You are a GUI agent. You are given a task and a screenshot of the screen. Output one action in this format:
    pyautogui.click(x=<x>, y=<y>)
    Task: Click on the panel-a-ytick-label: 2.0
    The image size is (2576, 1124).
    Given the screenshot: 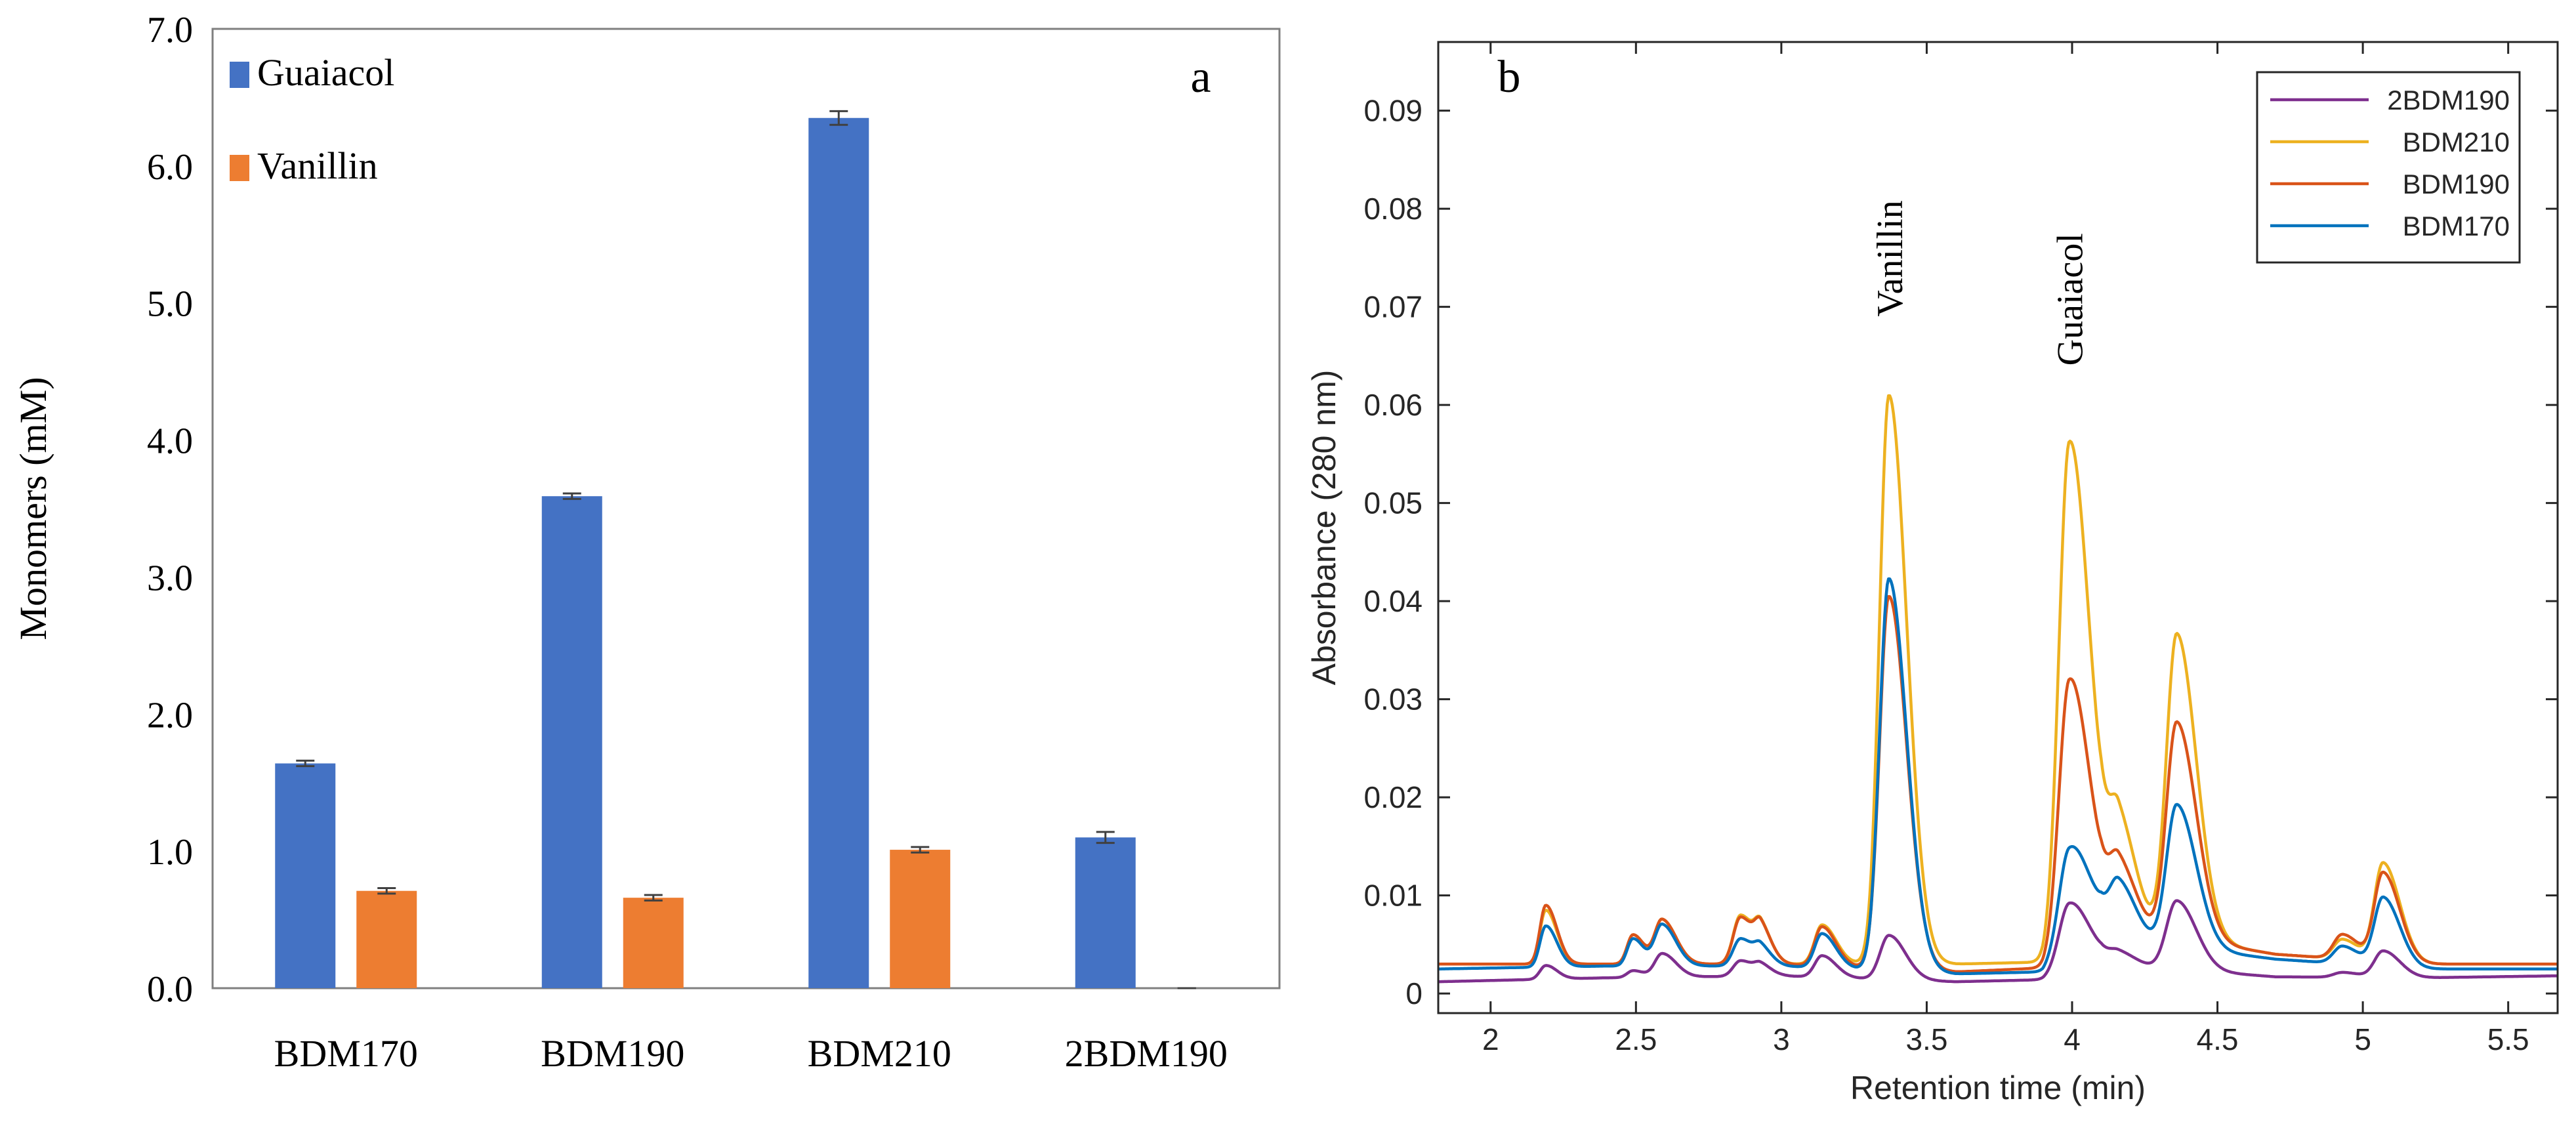 What is the action you would take?
    pyautogui.click(x=170, y=715)
    